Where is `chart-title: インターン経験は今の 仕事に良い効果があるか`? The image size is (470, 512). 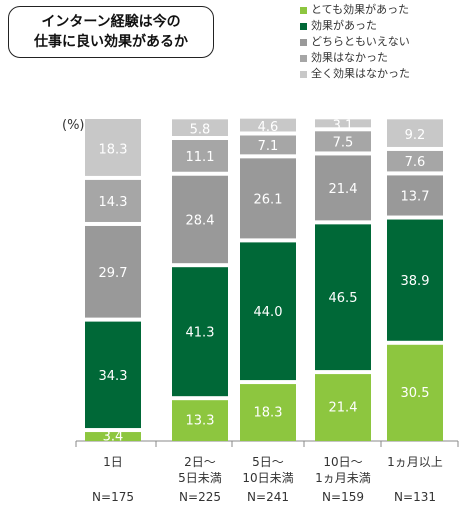 chart-title: インターン経験は今の 仕事に良い効果があるか is located at coordinates (111, 32).